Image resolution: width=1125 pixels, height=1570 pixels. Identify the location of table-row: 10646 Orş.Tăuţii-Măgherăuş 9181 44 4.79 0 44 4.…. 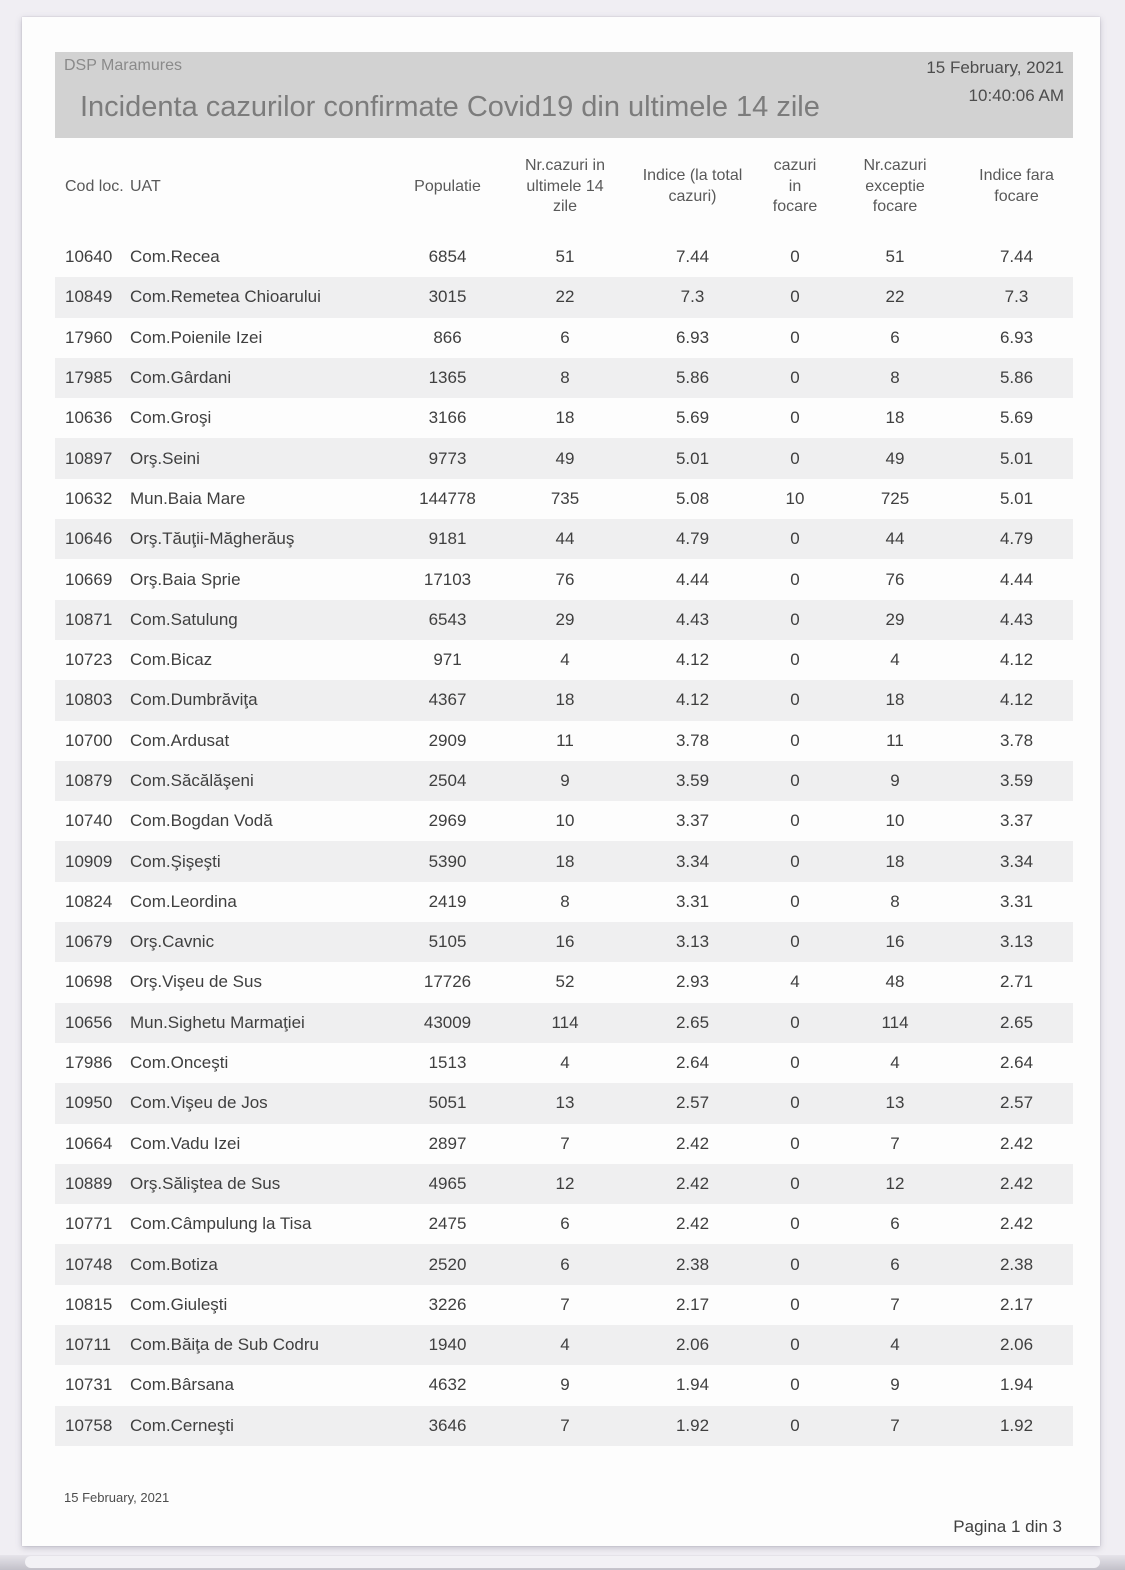
(564, 539).